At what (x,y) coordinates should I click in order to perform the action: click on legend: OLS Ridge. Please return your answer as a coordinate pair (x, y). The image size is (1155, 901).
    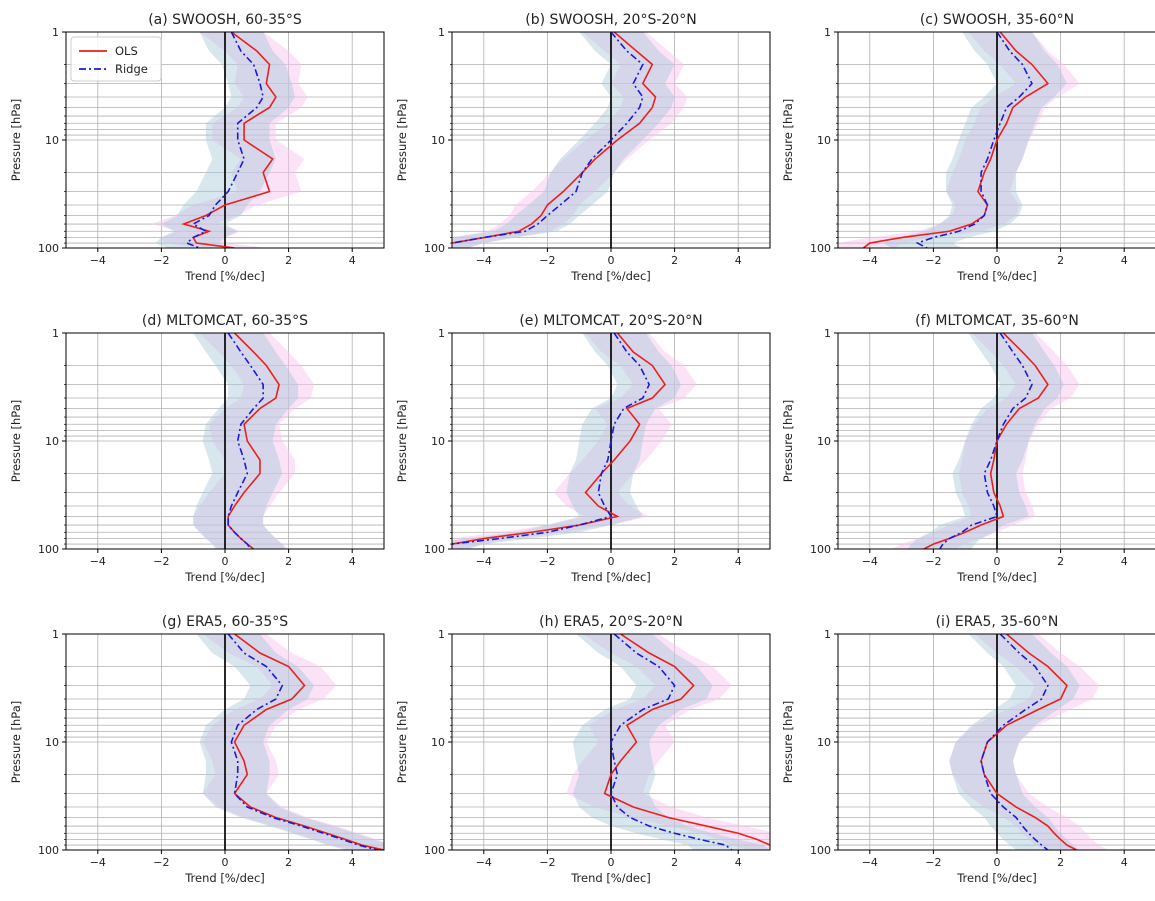
    Looking at the image, I should click on (116, 59).